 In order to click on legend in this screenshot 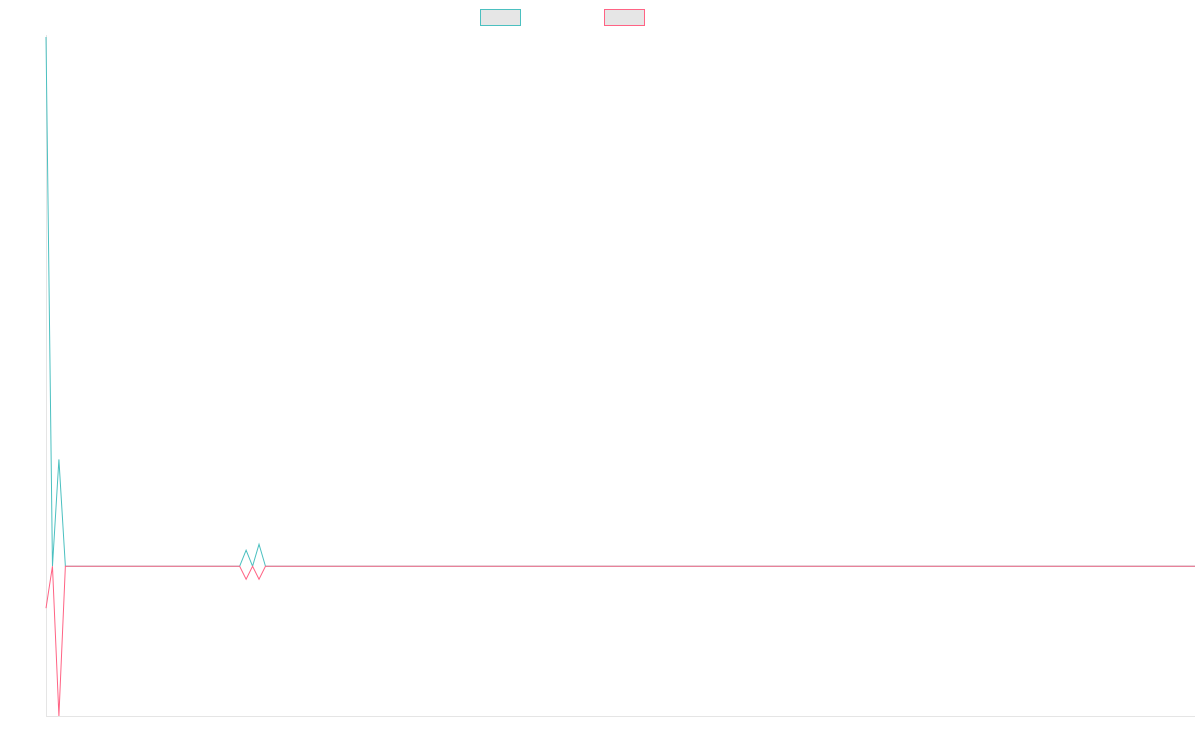, I will do `click(562, 17)`.